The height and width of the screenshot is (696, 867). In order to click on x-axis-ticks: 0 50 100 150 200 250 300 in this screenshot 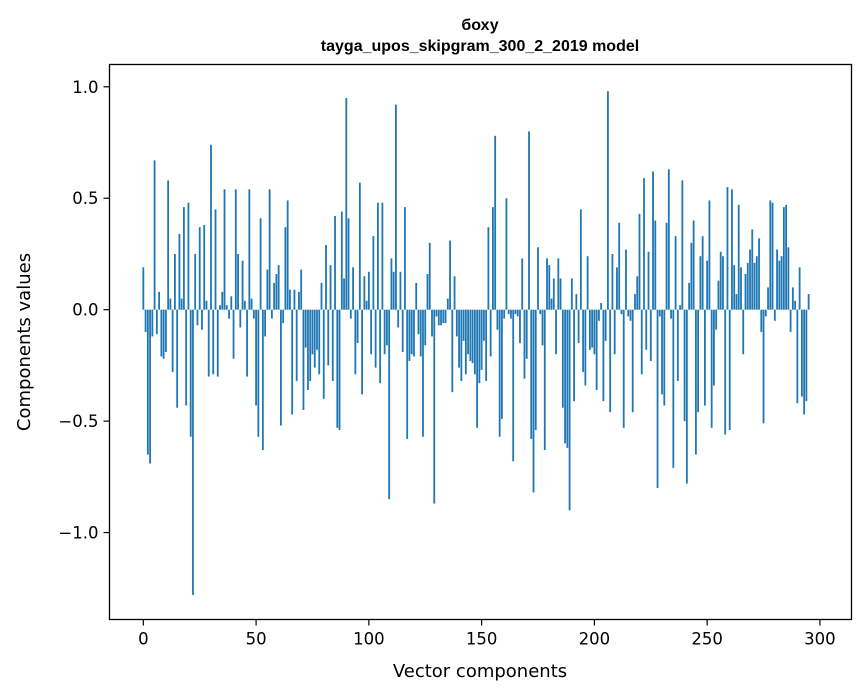, I will do `click(487, 634)`.